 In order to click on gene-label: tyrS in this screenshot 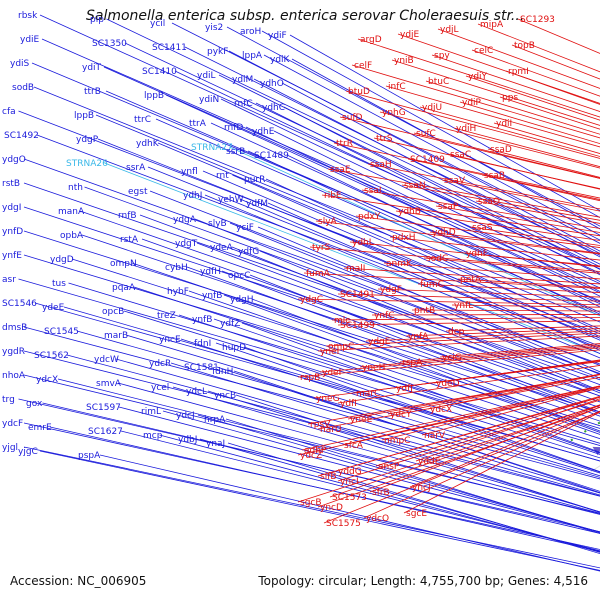, I will do `click(321, 248)`.